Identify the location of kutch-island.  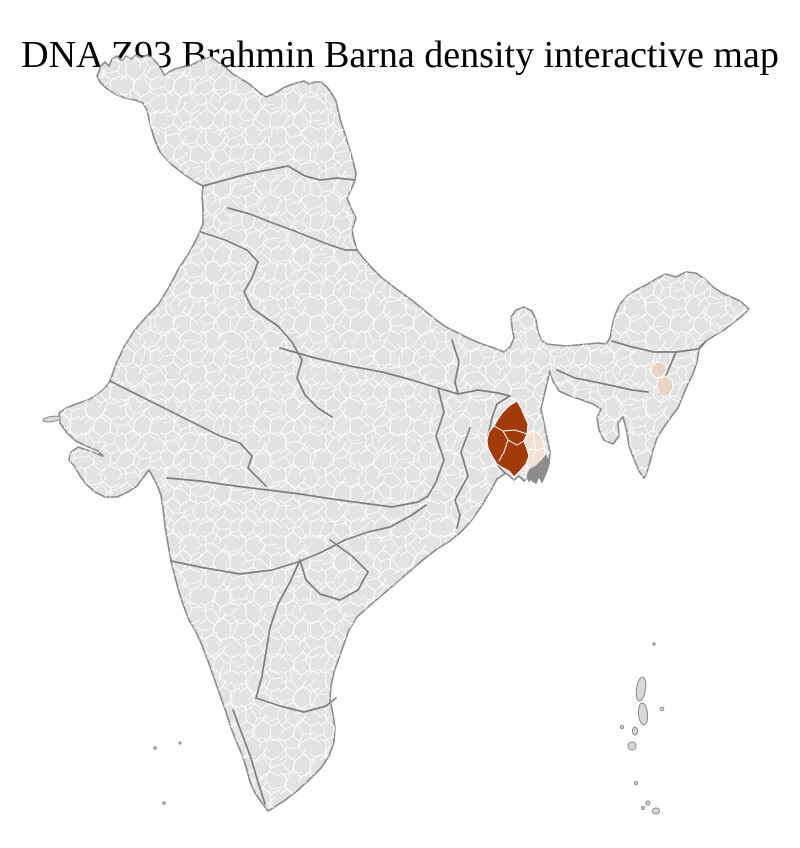
(52, 419).